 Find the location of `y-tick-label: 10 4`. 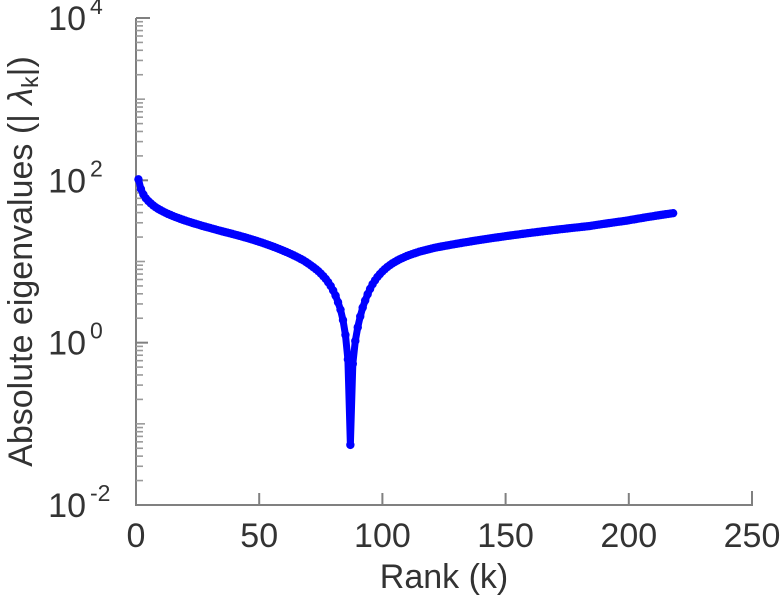

y-tick-label: 10 4 is located at coordinates (75, 19).